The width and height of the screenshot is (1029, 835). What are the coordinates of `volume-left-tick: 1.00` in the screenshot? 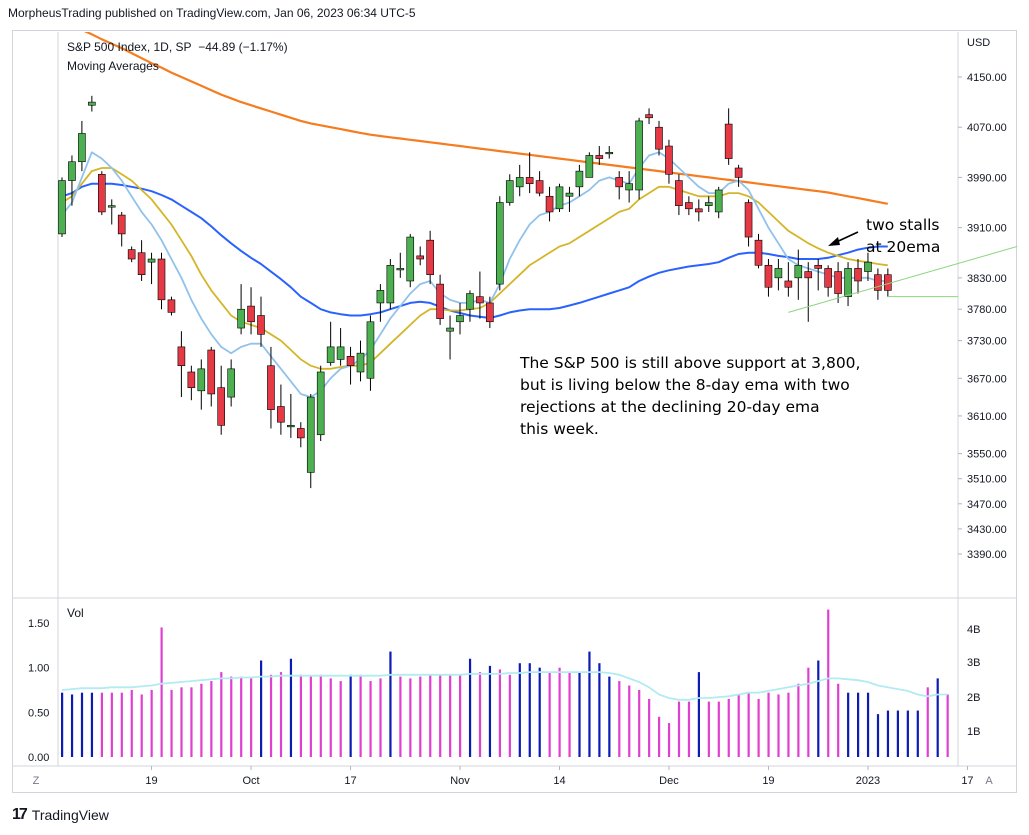 It's located at (38, 669).